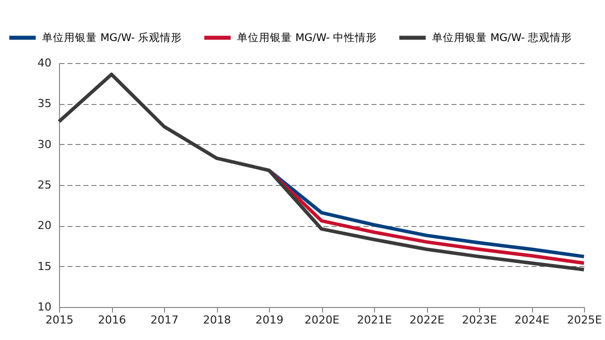 The height and width of the screenshot is (340, 605). What do you see at coordinates (217, 320) in the screenshot?
I see `x-tick-label: 2018` at bounding box center [217, 320].